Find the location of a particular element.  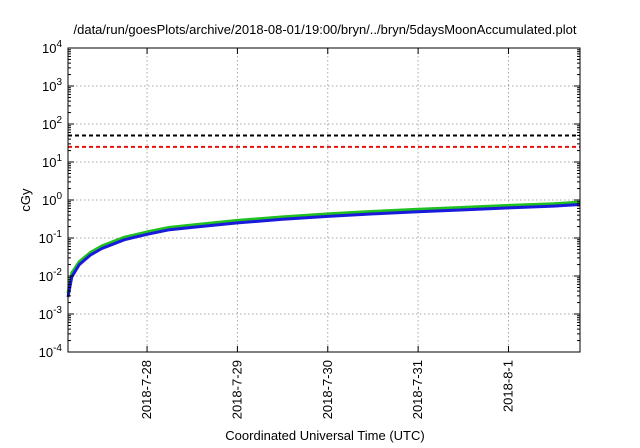

x-tick-label: 2018-7-30 is located at coordinates (327, 389).